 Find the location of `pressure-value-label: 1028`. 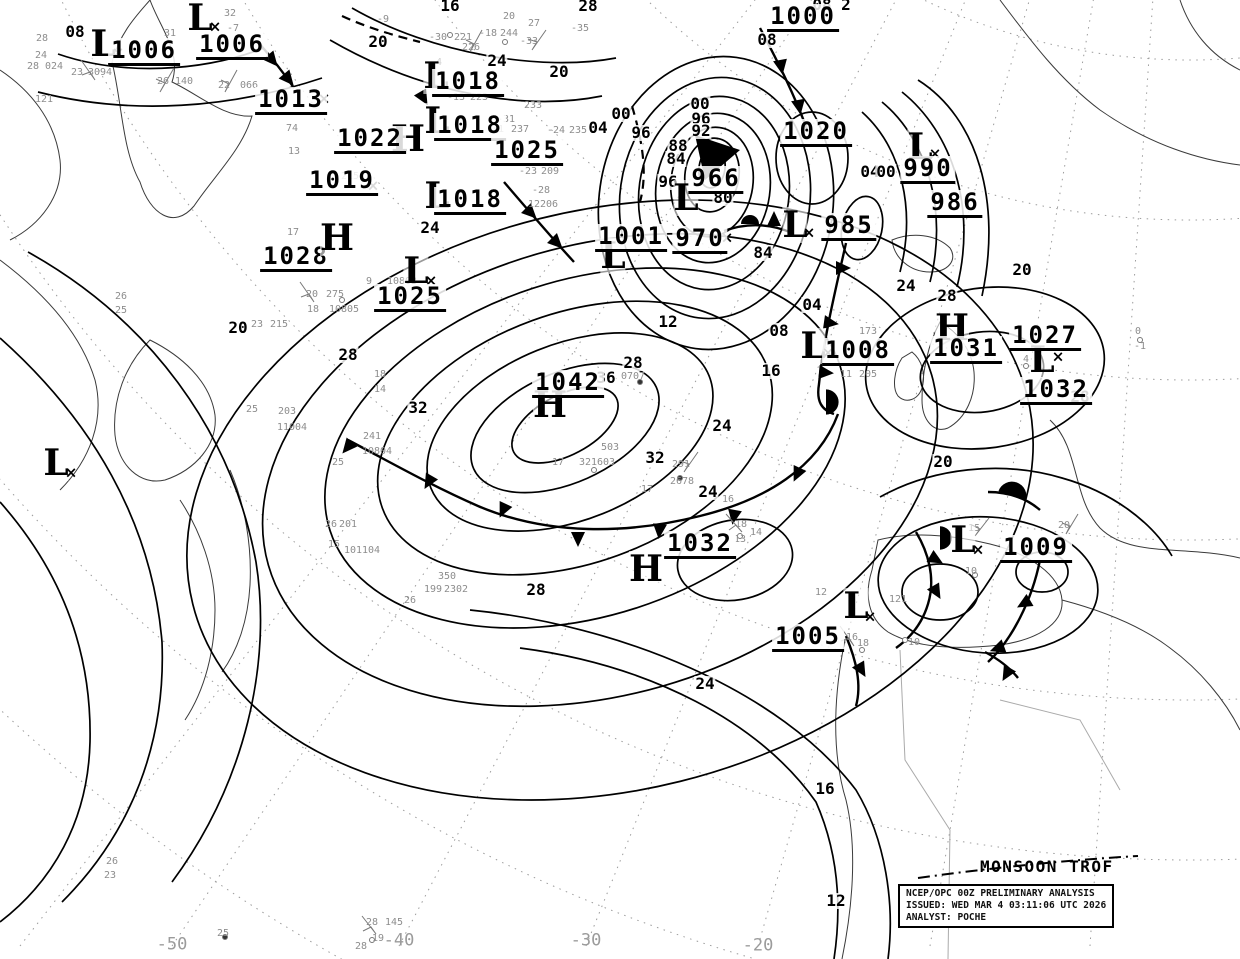

pressure-value-label: 1028 is located at coordinates (296, 258).